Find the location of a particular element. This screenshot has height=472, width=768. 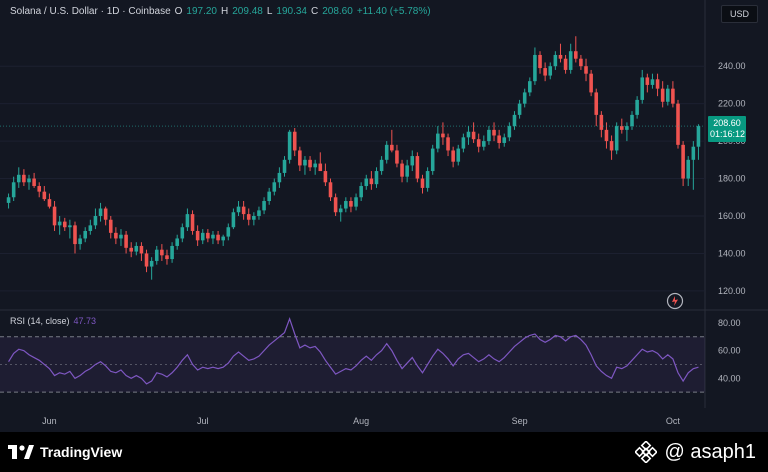

time-tick-label: Oct is located at coordinates (673, 421).